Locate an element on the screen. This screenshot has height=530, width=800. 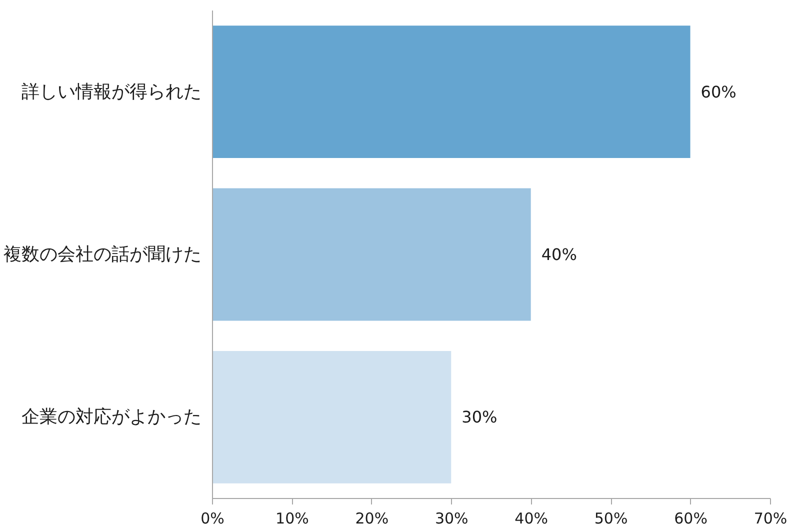
x-tick-label: 10% is located at coordinates (292, 519).